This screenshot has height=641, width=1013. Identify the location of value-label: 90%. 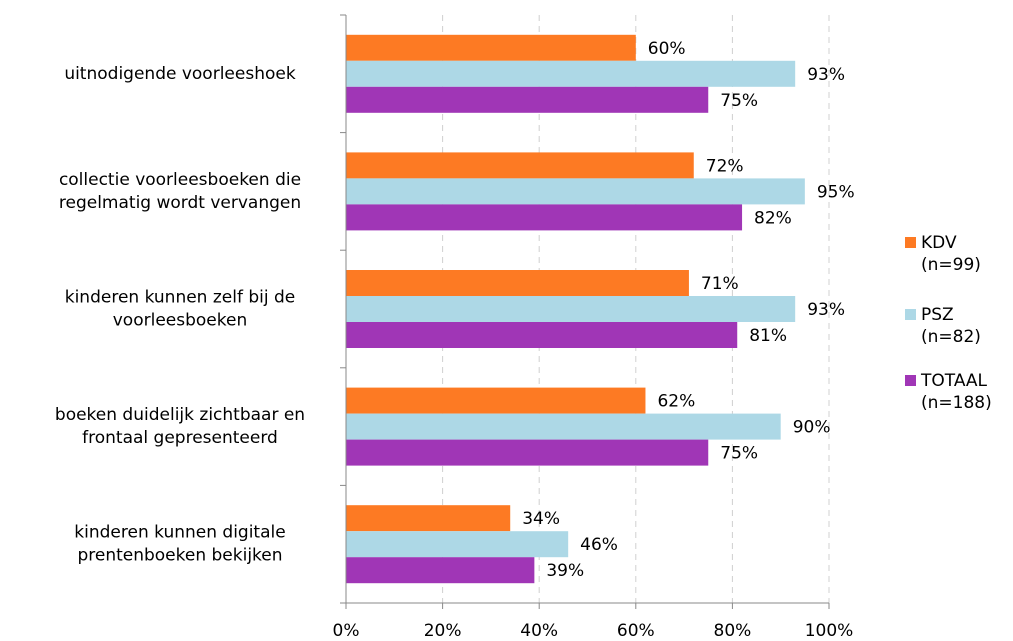
(812, 428).